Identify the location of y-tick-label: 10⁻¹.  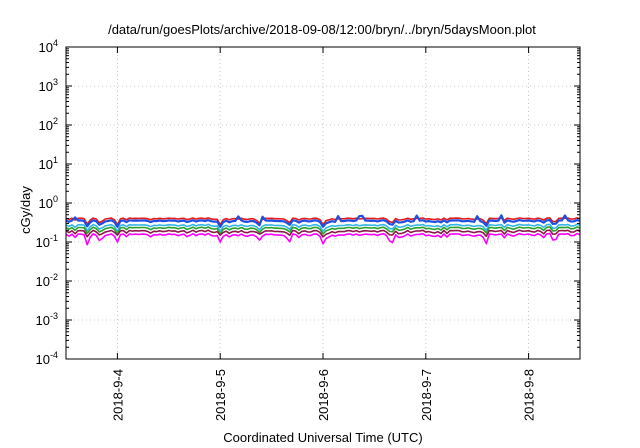
(47, 241).